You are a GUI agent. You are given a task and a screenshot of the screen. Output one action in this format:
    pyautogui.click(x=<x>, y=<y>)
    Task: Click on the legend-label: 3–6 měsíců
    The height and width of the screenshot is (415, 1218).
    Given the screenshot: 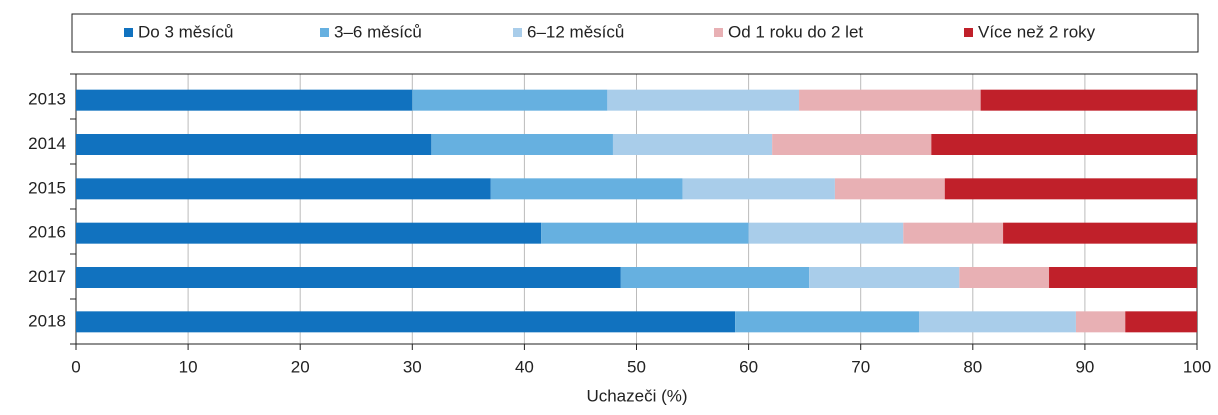 What is the action you would take?
    pyautogui.click(x=378, y=31)
    